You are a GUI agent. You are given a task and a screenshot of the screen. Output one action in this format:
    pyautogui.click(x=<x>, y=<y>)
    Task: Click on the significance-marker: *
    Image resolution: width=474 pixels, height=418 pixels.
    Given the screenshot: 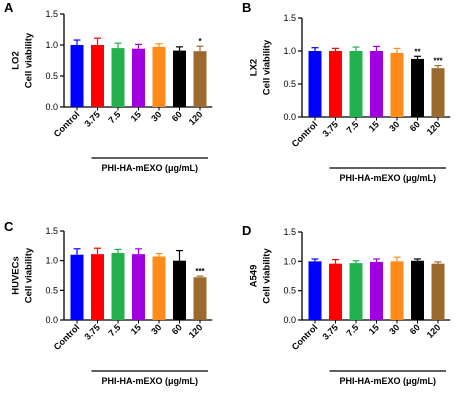 What is the action you would take?
    pyautogui.click(x=200, y=41)
    